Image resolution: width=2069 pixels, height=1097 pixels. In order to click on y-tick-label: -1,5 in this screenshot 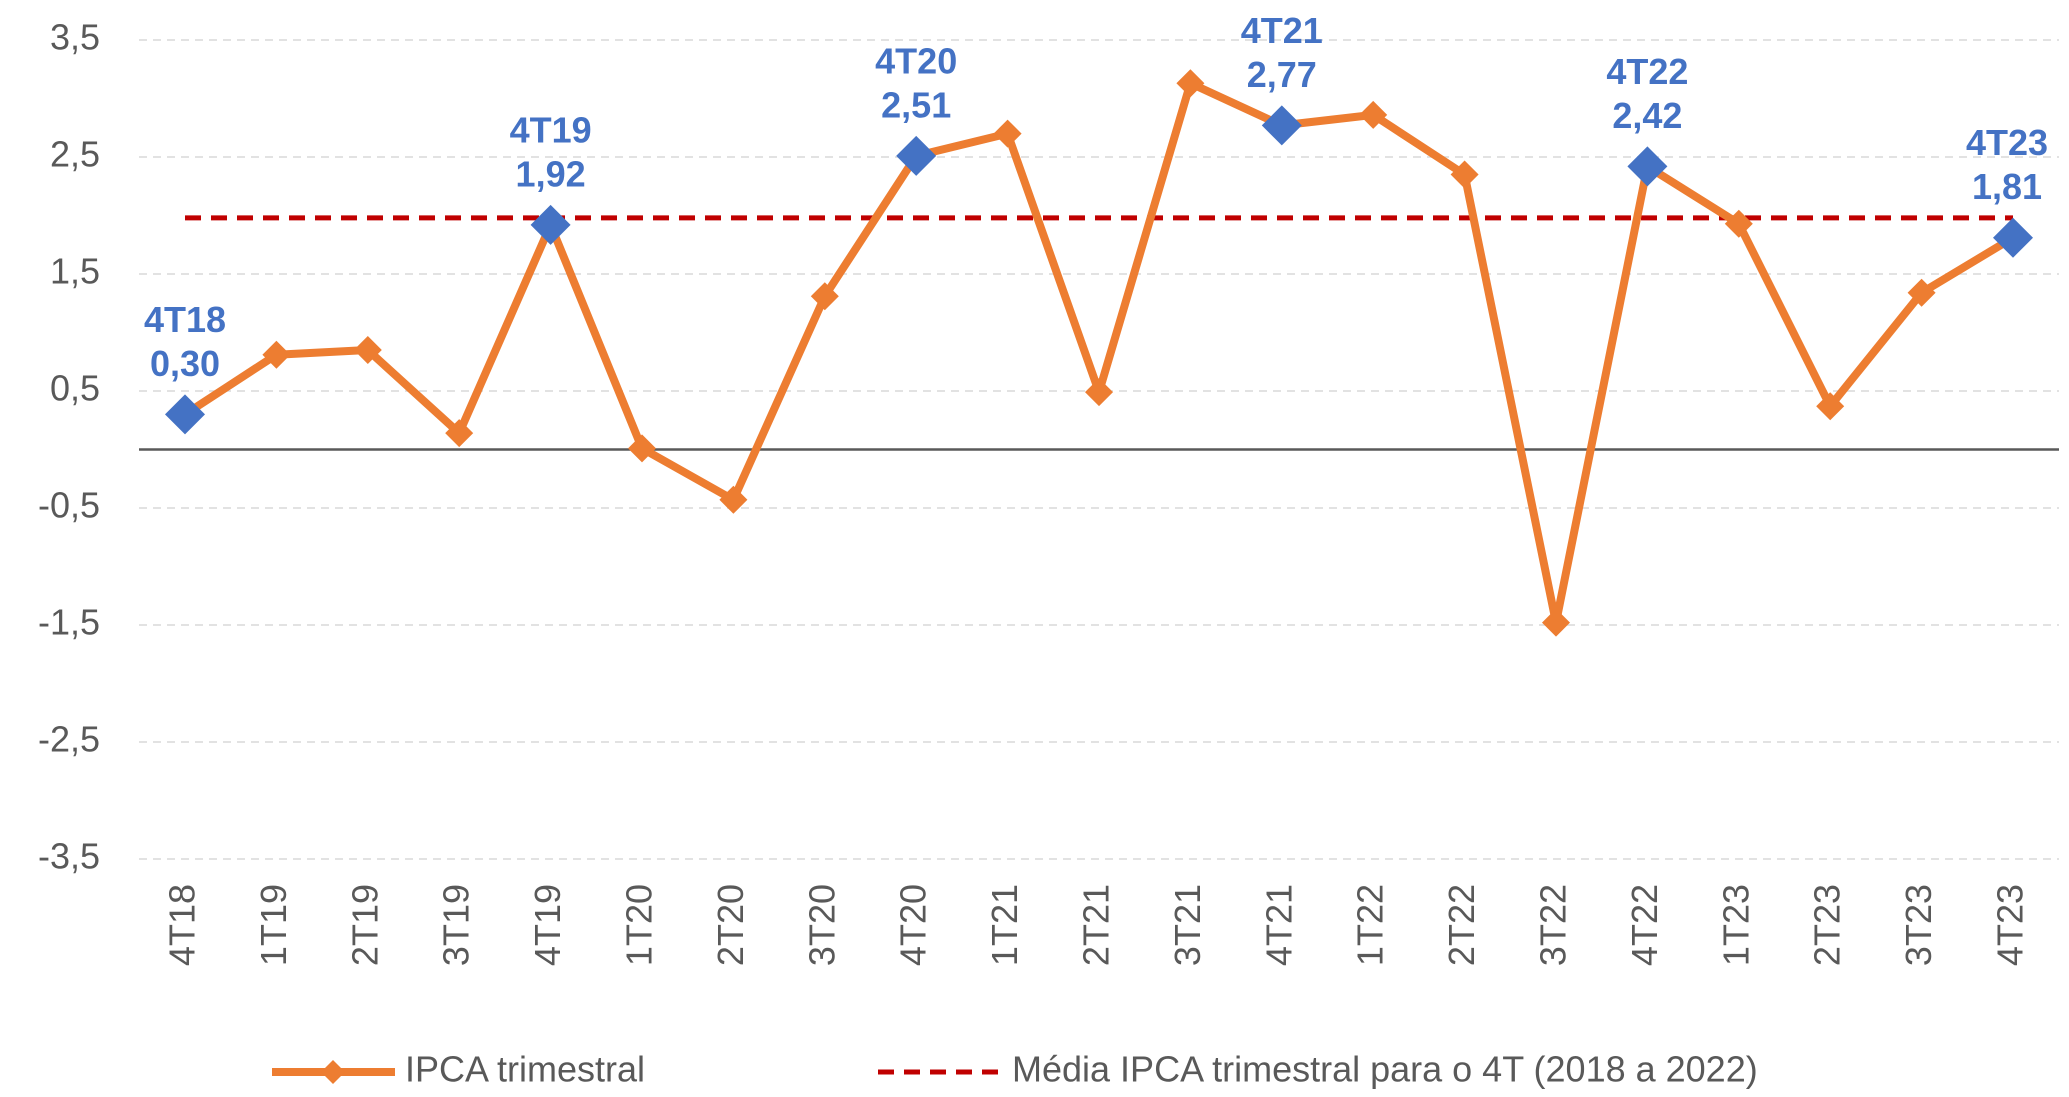, I will do `click(69, 622)`.